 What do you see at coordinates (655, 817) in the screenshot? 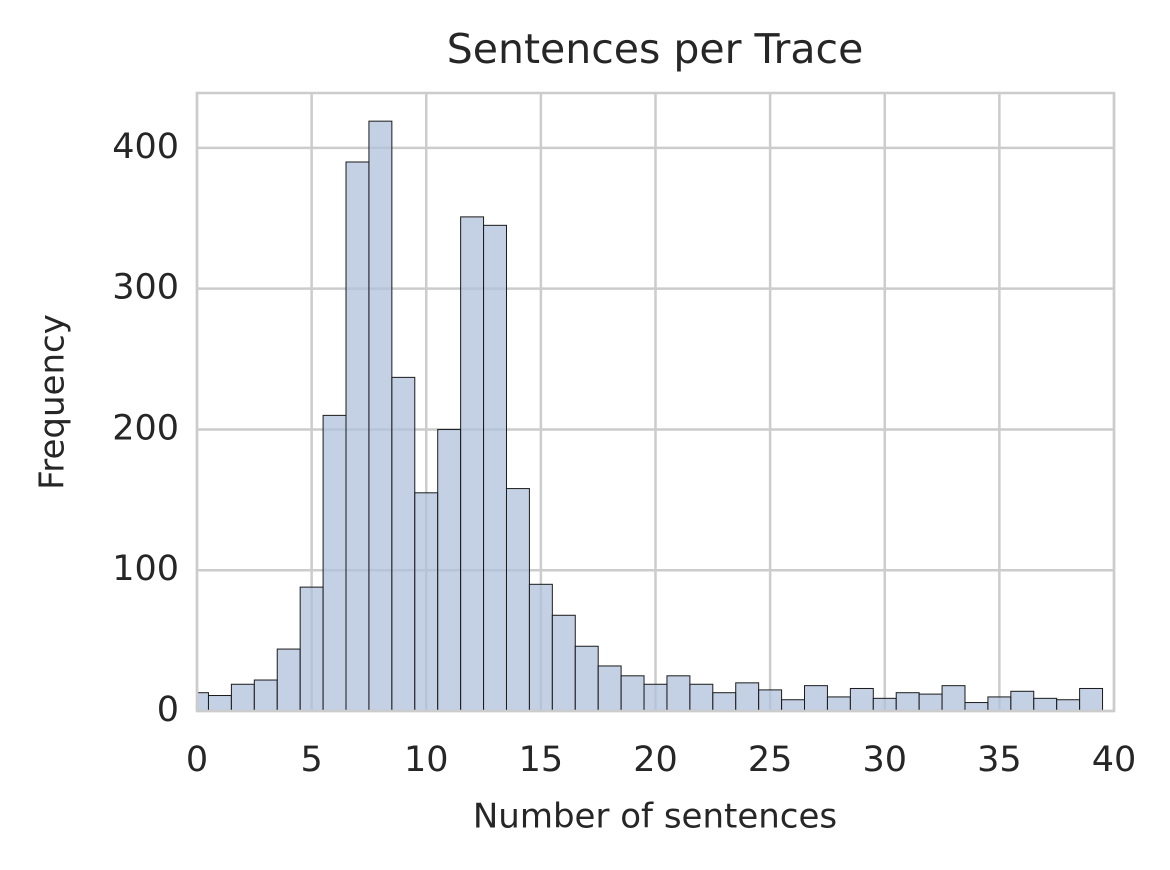
I see `x-axis-label: Number of sentences` at bounding box center [655, 817].